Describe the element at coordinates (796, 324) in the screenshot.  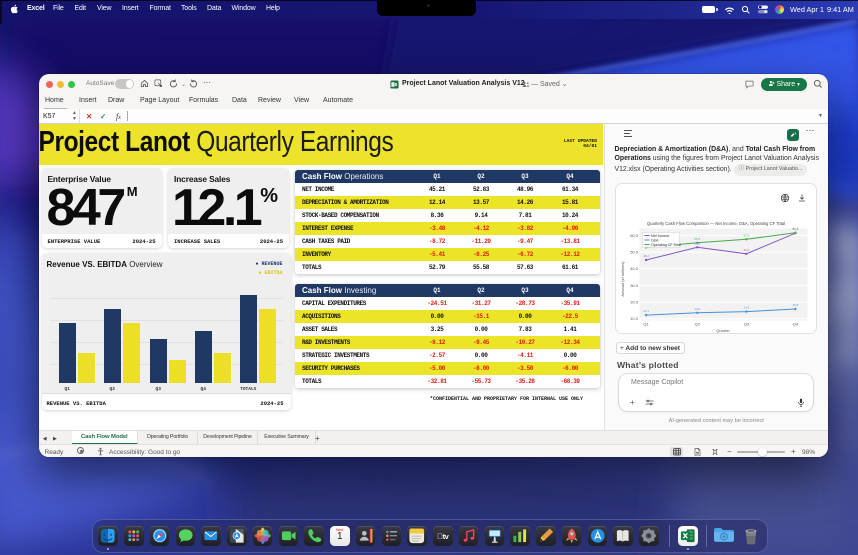
I see `svg-text: Q4` at that location.